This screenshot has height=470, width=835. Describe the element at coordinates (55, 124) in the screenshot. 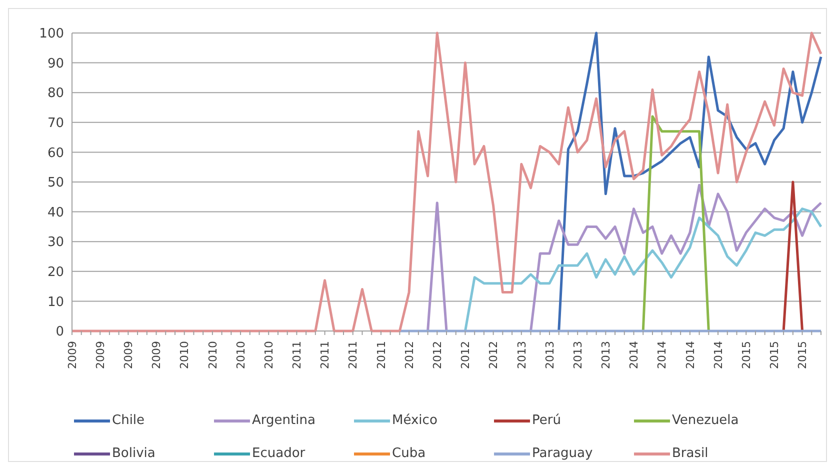

I see `y-tick-label: 70` at that location.